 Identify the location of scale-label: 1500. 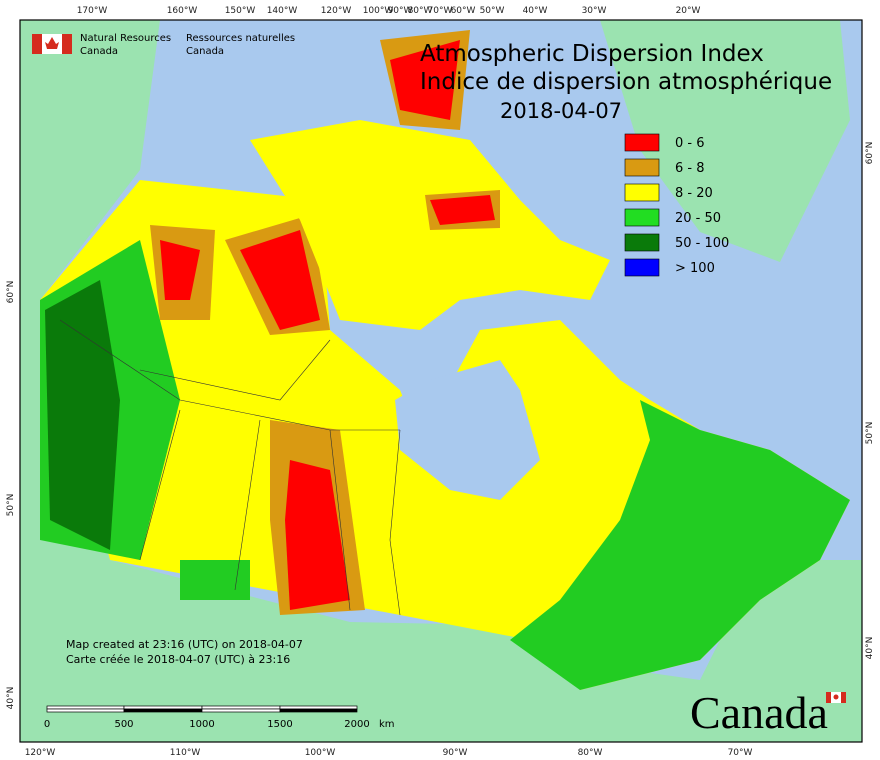
(279, 724).